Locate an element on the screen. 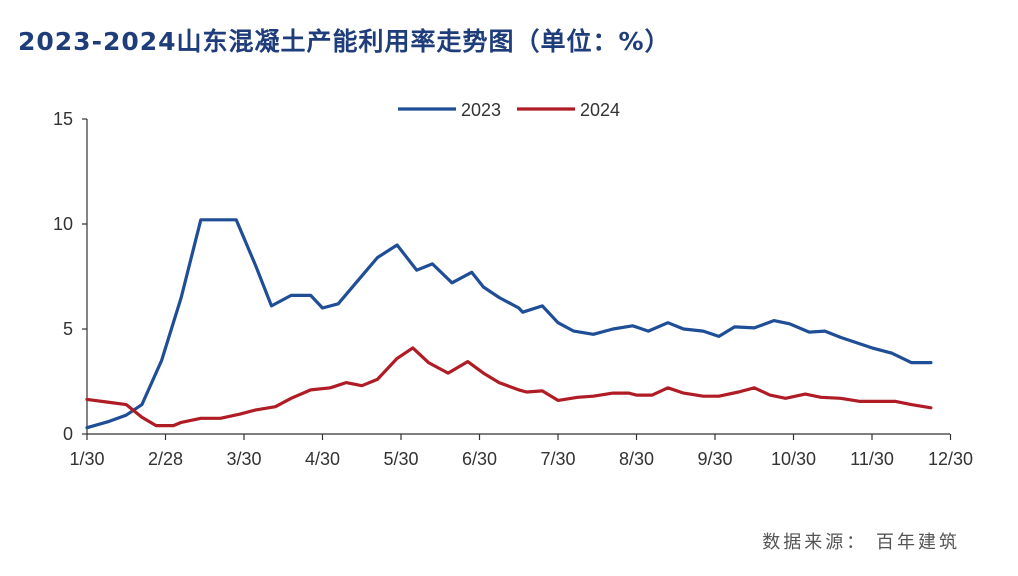 This screenshot has width=1018, height=576. legend-label-2023: 2023 is located at coordinates (481, 110).